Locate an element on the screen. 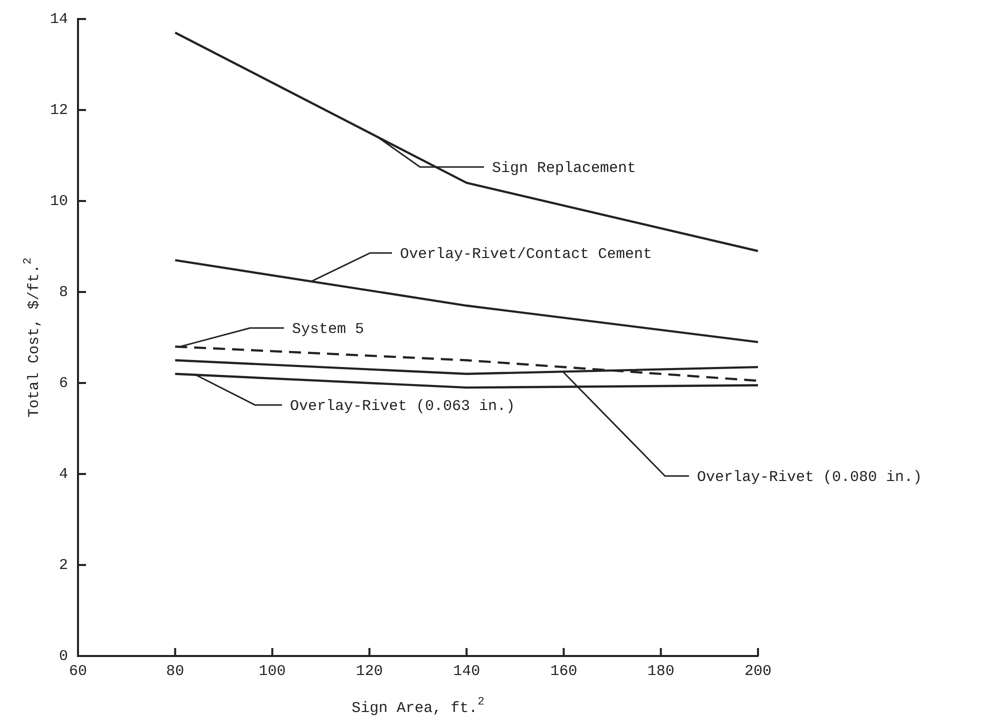 This screenshot has width=998, height=722. y-tick-label: 6 is located at coordinates (63, 383).